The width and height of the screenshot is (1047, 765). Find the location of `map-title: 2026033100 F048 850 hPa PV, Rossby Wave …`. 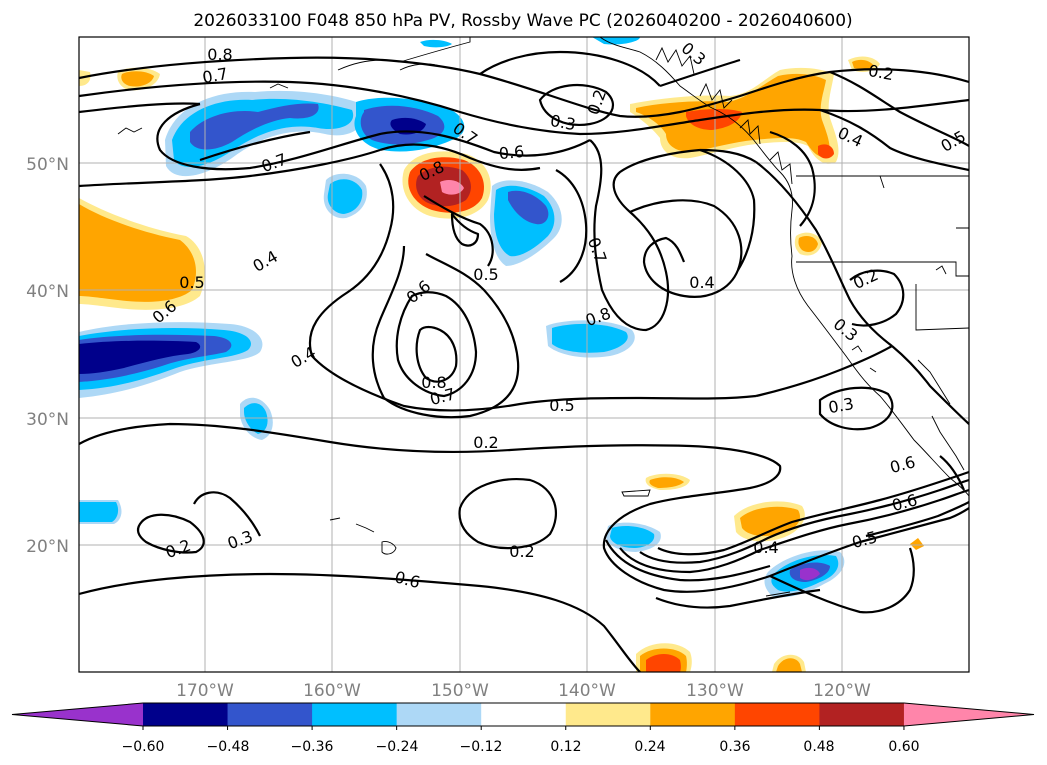

map-title: 2026033100 F048 850 hPa PV, Rossby Wave … is located at coordinates (522, 21).